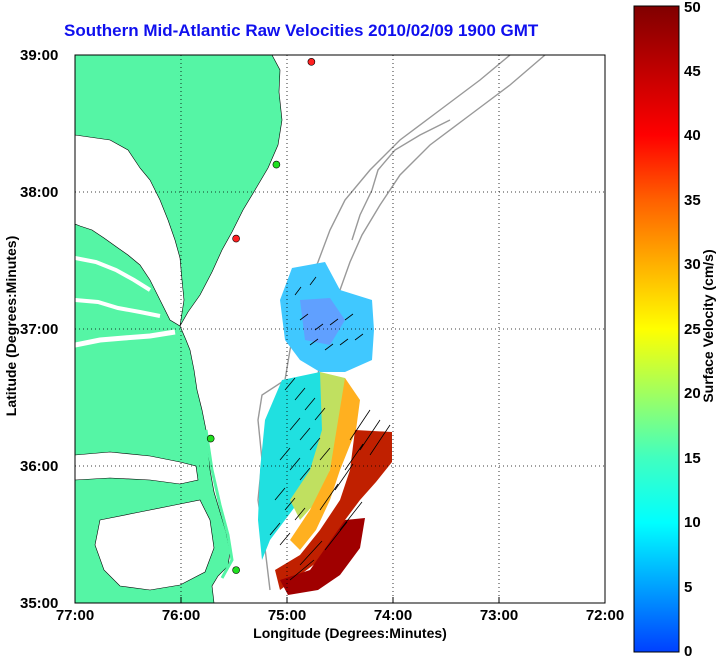  Describe the element at coordinates (330, 428) in the screenshot. I see `velocity-vectors` at that location.